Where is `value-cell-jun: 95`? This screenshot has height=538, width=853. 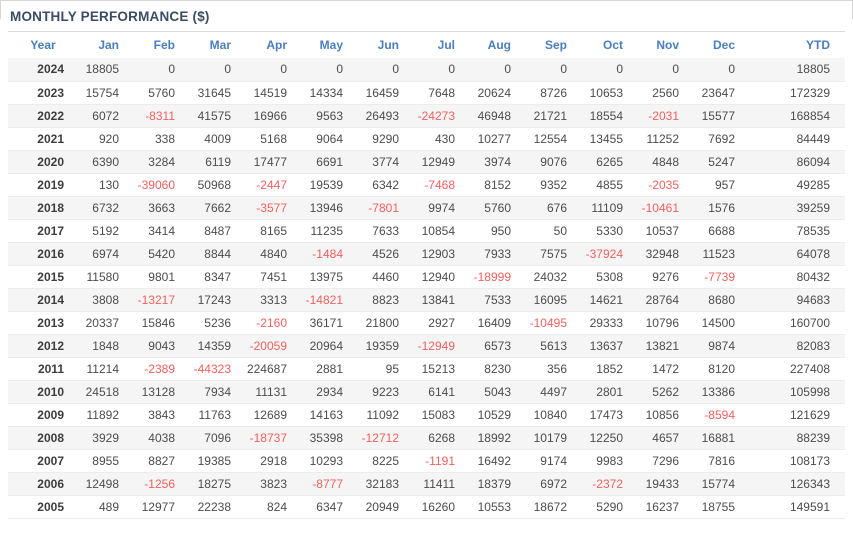
value-cell-jun: 95 is located at coordinates (386, 369).